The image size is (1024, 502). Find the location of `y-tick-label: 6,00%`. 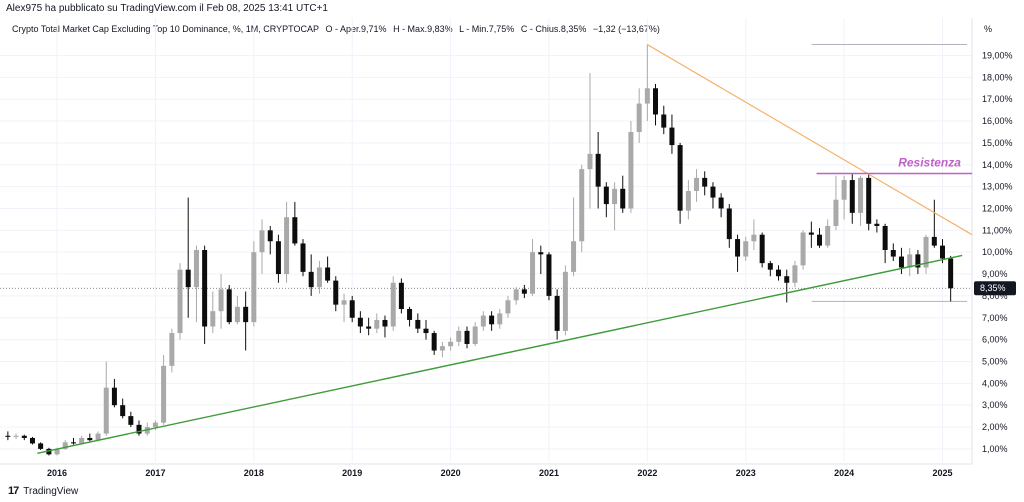

y-tick-label: 6,00% is located at coordinates (995, 340).